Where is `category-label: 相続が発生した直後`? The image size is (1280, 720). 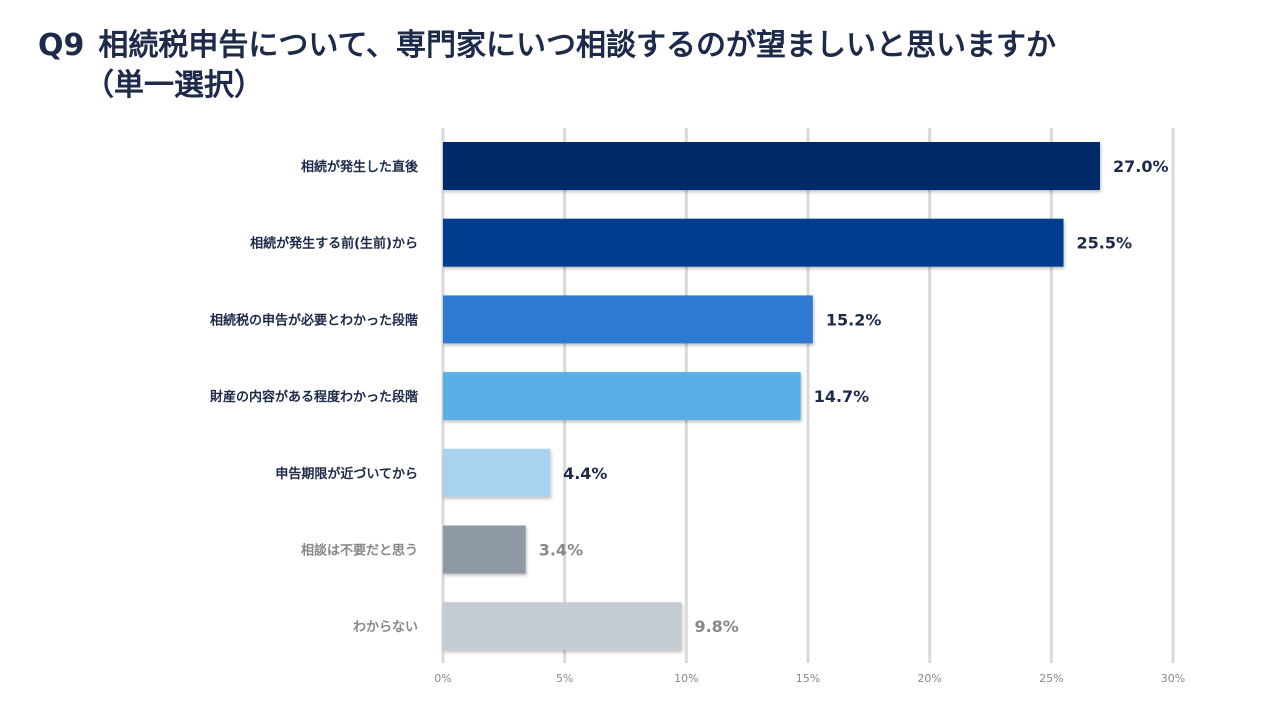
category-label: 相続が発生した直後 is located at coordinates (360, 167).